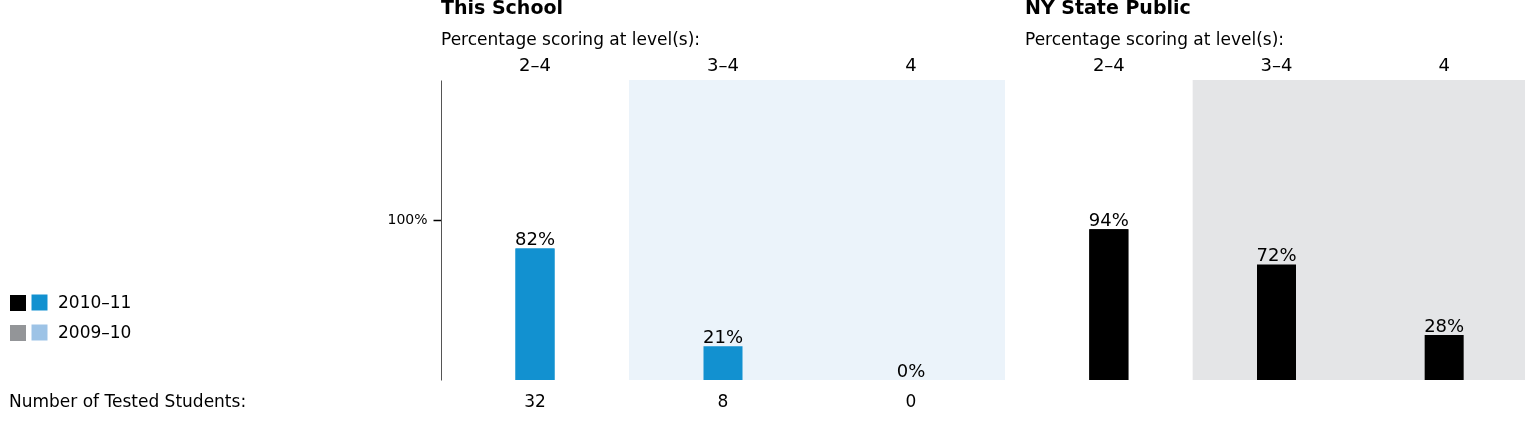 The height and width of the screenshot is (432, 1525). What do you see at coordinates (1108, 220) in the screenshot?
I see `data-label: 94%` at bounding box center [1108, 220].